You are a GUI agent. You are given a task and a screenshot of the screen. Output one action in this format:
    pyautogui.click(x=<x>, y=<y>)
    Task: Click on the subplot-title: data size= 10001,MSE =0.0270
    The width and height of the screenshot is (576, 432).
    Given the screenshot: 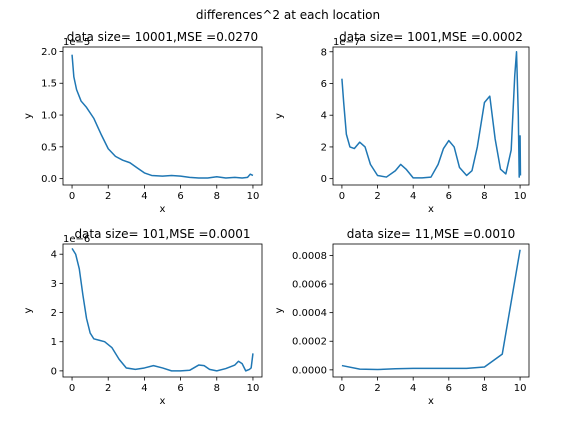 What is the action you would take?
    pyautogui.click(x=162, y=37)
    